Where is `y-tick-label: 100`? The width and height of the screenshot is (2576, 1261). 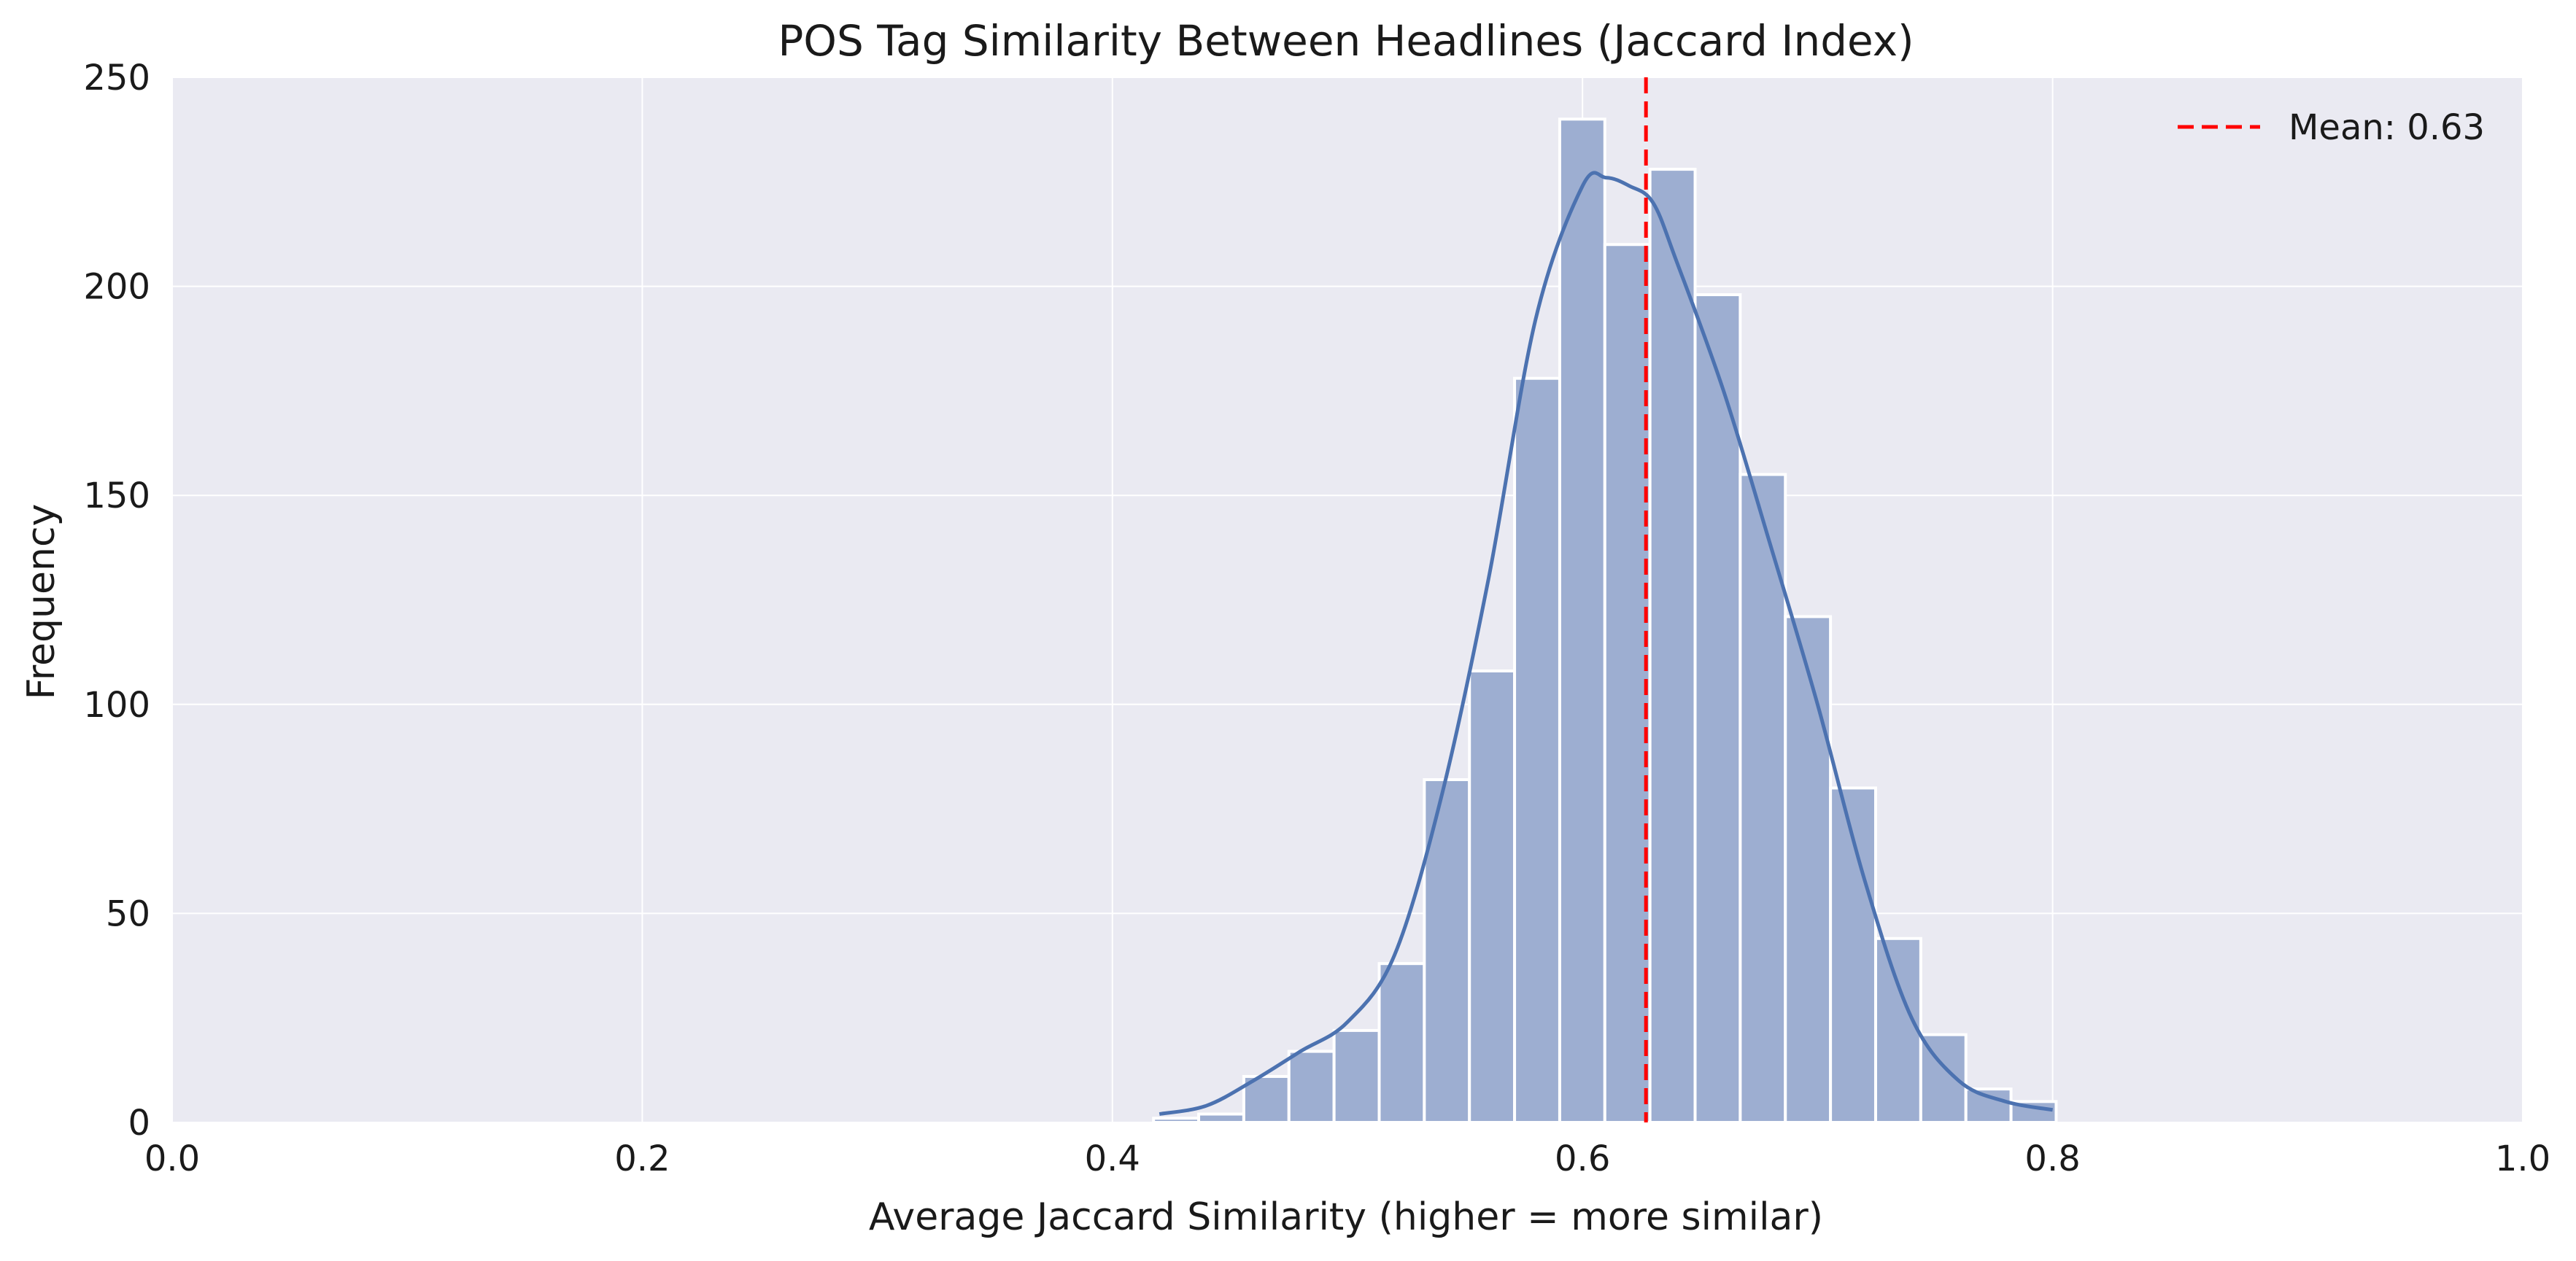
y-tick-label: 100 is located at coordinates (116, 705).